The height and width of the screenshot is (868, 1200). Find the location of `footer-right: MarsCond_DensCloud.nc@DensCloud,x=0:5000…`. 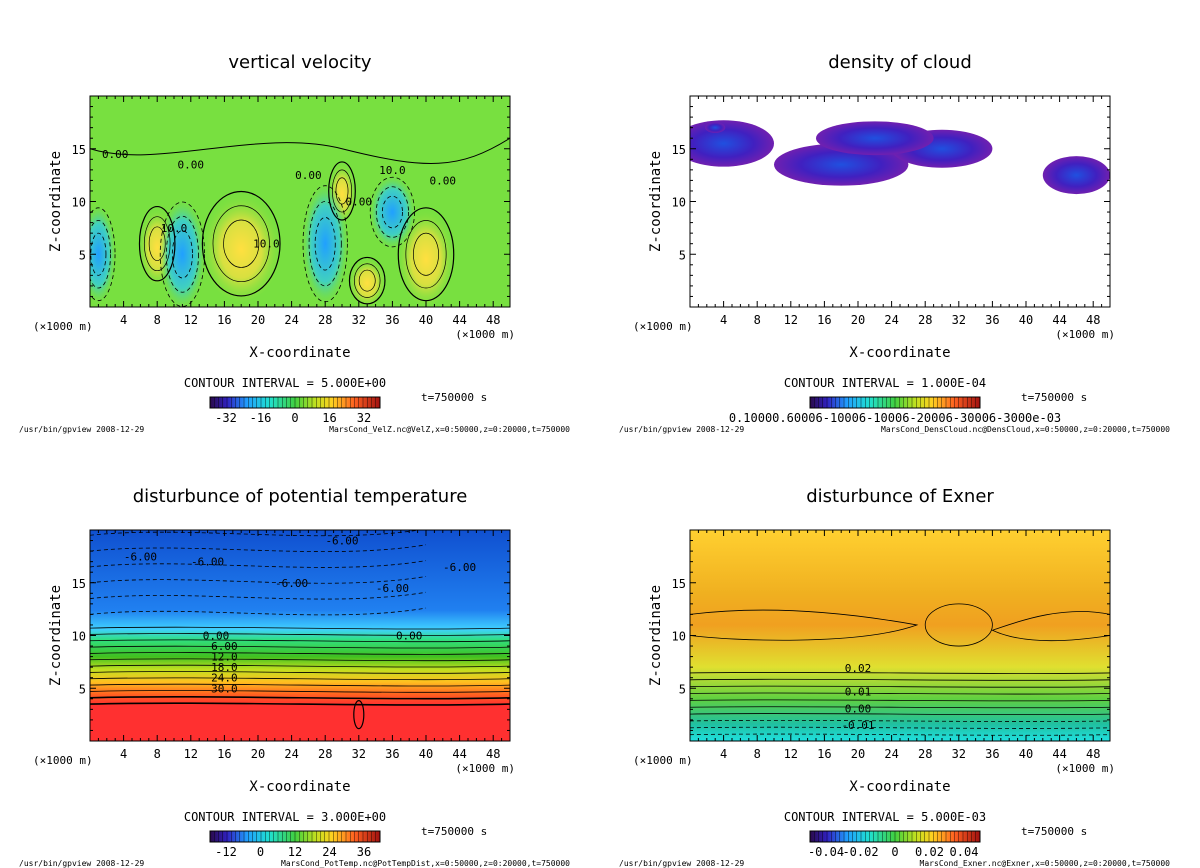

footer-right: MarsCond_DensCloud.nc@DensCloud,x=0:5000… is located at coordinates (1025, 429).